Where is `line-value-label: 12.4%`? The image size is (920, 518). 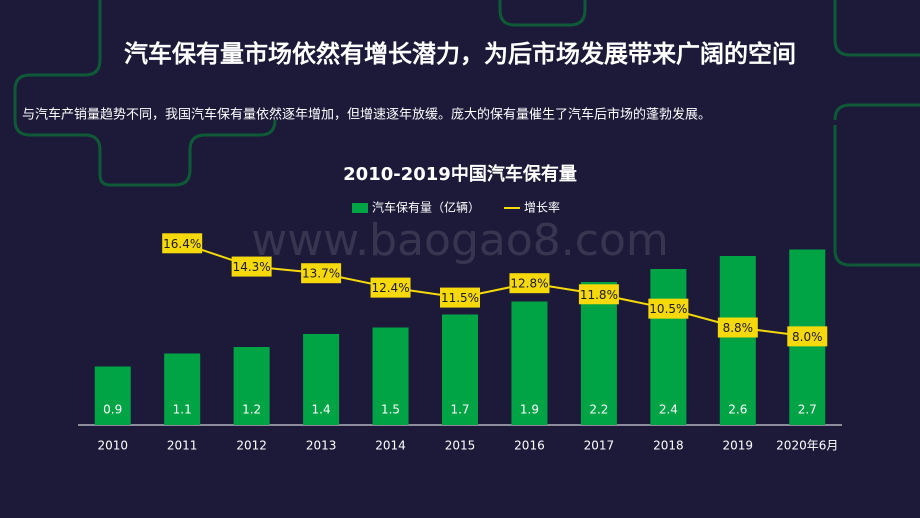
line-value-label: 12.4% is located at coordinates (390, 288).